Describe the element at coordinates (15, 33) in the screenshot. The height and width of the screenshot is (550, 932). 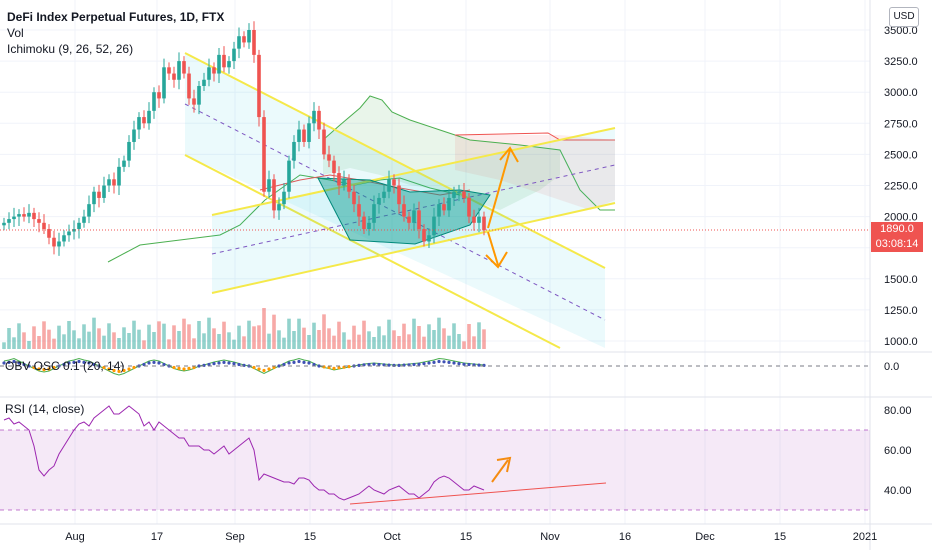
I see `vol-label: Vol` at that location.